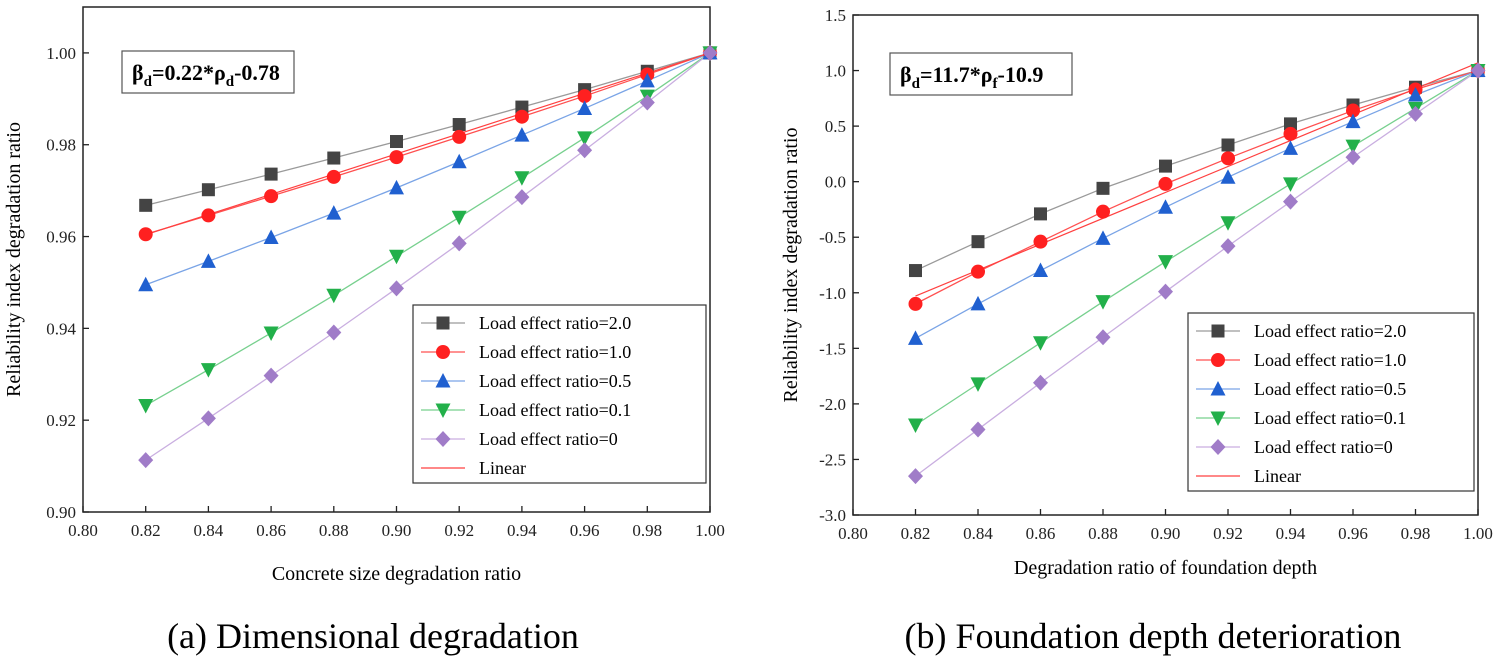 The image size is (1500, 660). Describe the element at coordinates (832, 293) in the screenshot. I see `y-tick-label: -1.0` at that location.